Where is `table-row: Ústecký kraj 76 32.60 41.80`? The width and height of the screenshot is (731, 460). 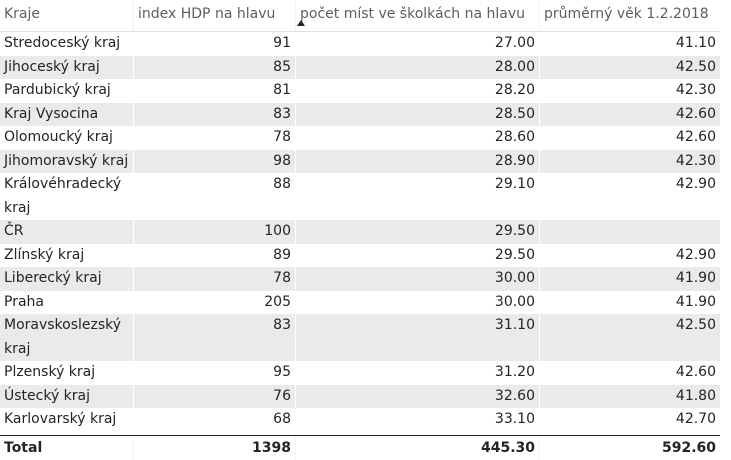
table-row: Ústecký kraj 76 32.60 41.80 is located at coordinates (360, 396).